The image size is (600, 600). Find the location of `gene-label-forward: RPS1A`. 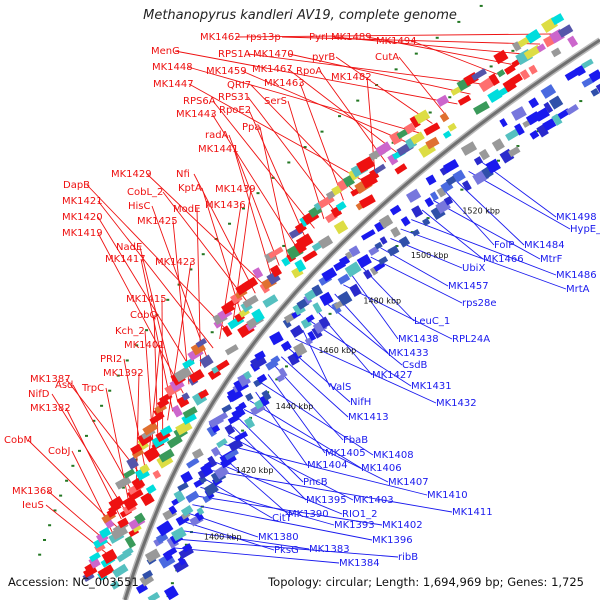

gene-label-forward: RPS1A is located at coordinates (234, 54).